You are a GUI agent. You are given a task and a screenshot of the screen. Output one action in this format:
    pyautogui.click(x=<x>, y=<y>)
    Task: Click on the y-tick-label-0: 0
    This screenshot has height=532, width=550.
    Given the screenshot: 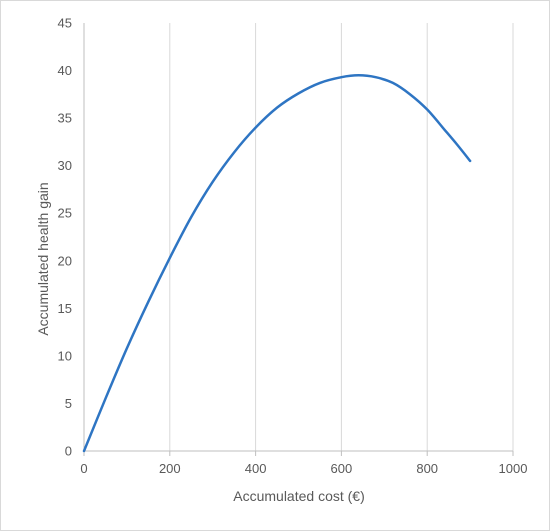 What is the action you would take?
    pyautogui.click(x=68, y=451)
    